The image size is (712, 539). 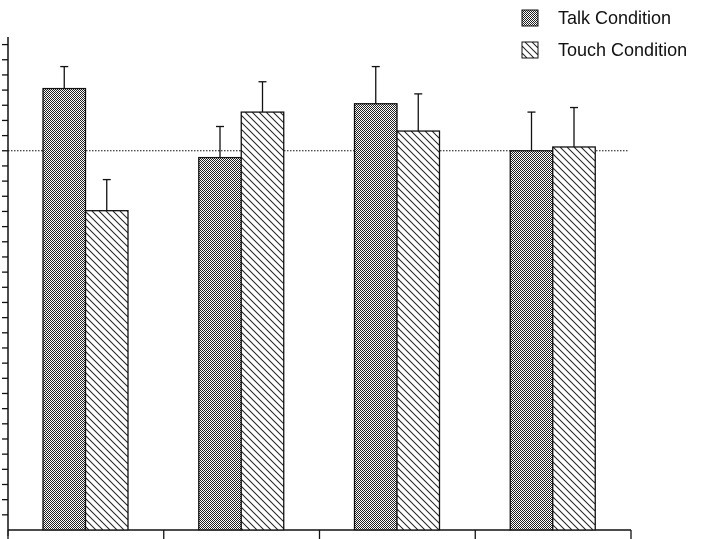 What do you see at coordinates (530, 50) in the screenshot?
I see `legend-swatch-touch` at bounding box center [530, 50].